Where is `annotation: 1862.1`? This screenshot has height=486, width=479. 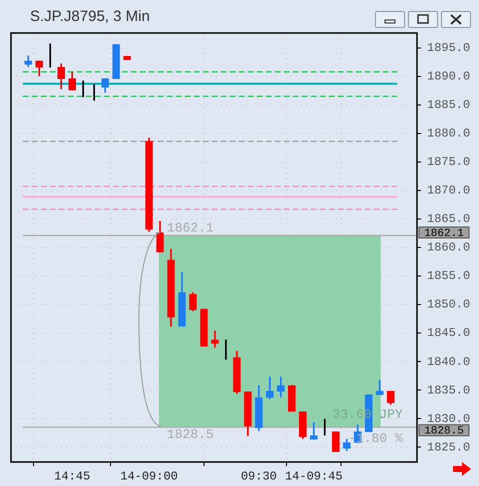
annotation: 1862.1 is located at coordinates (190, 228).